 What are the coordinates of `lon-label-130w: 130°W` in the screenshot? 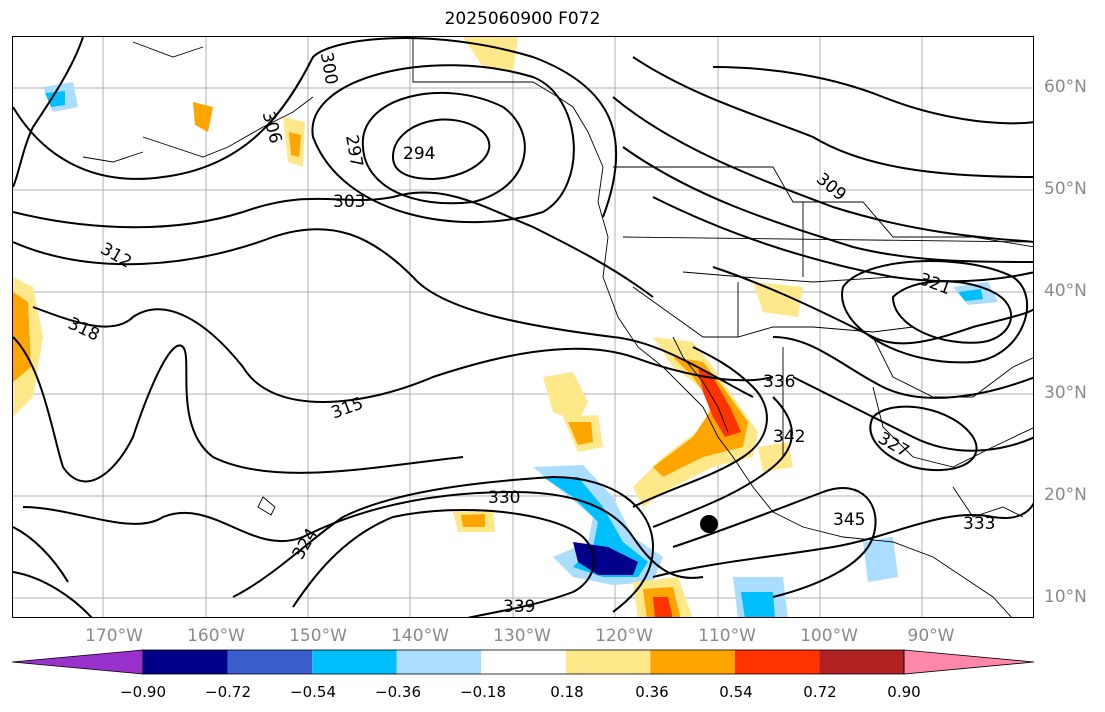 It's located at (522, 636).